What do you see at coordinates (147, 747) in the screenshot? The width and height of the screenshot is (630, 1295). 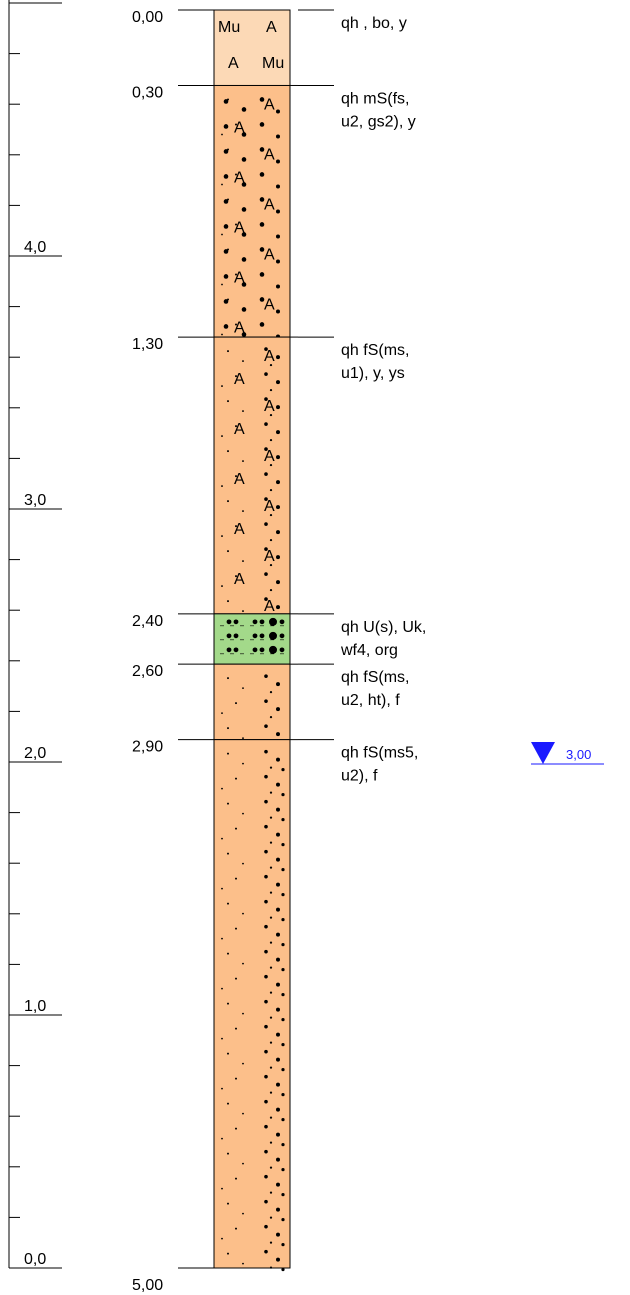 I see `layer-top-depth-label: 2,90` at bounding box center [147, 747].